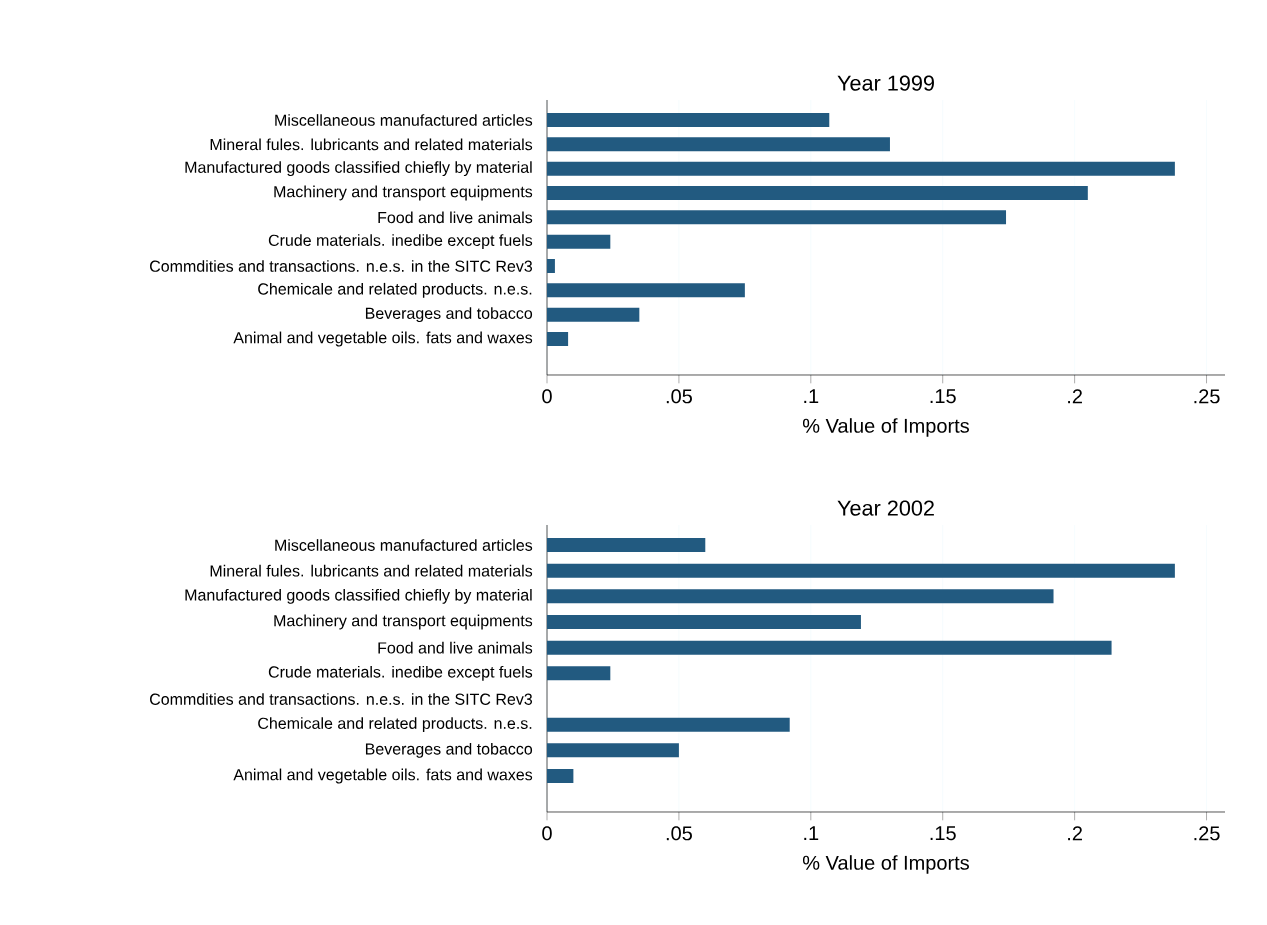 This screenshot has height=925, width=1267. What do you see at coordinates (885, 83) in the screenshot?
I see `chart-title: Year 1999` at bounding box center [885, 83].